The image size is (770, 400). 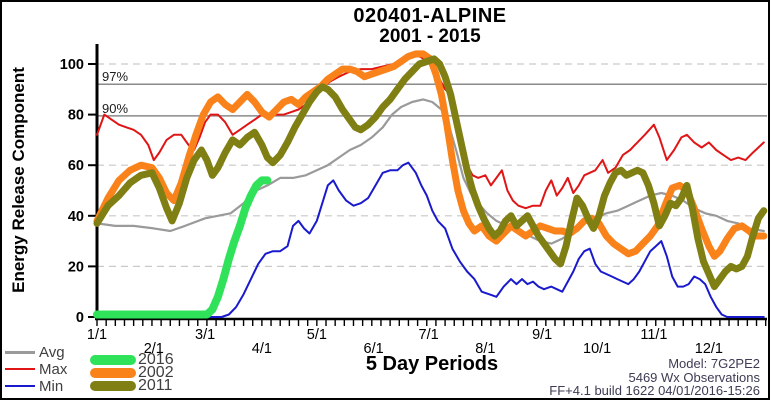 I want to click on x-tick-label: 1/1, so click(x=97, y=335).